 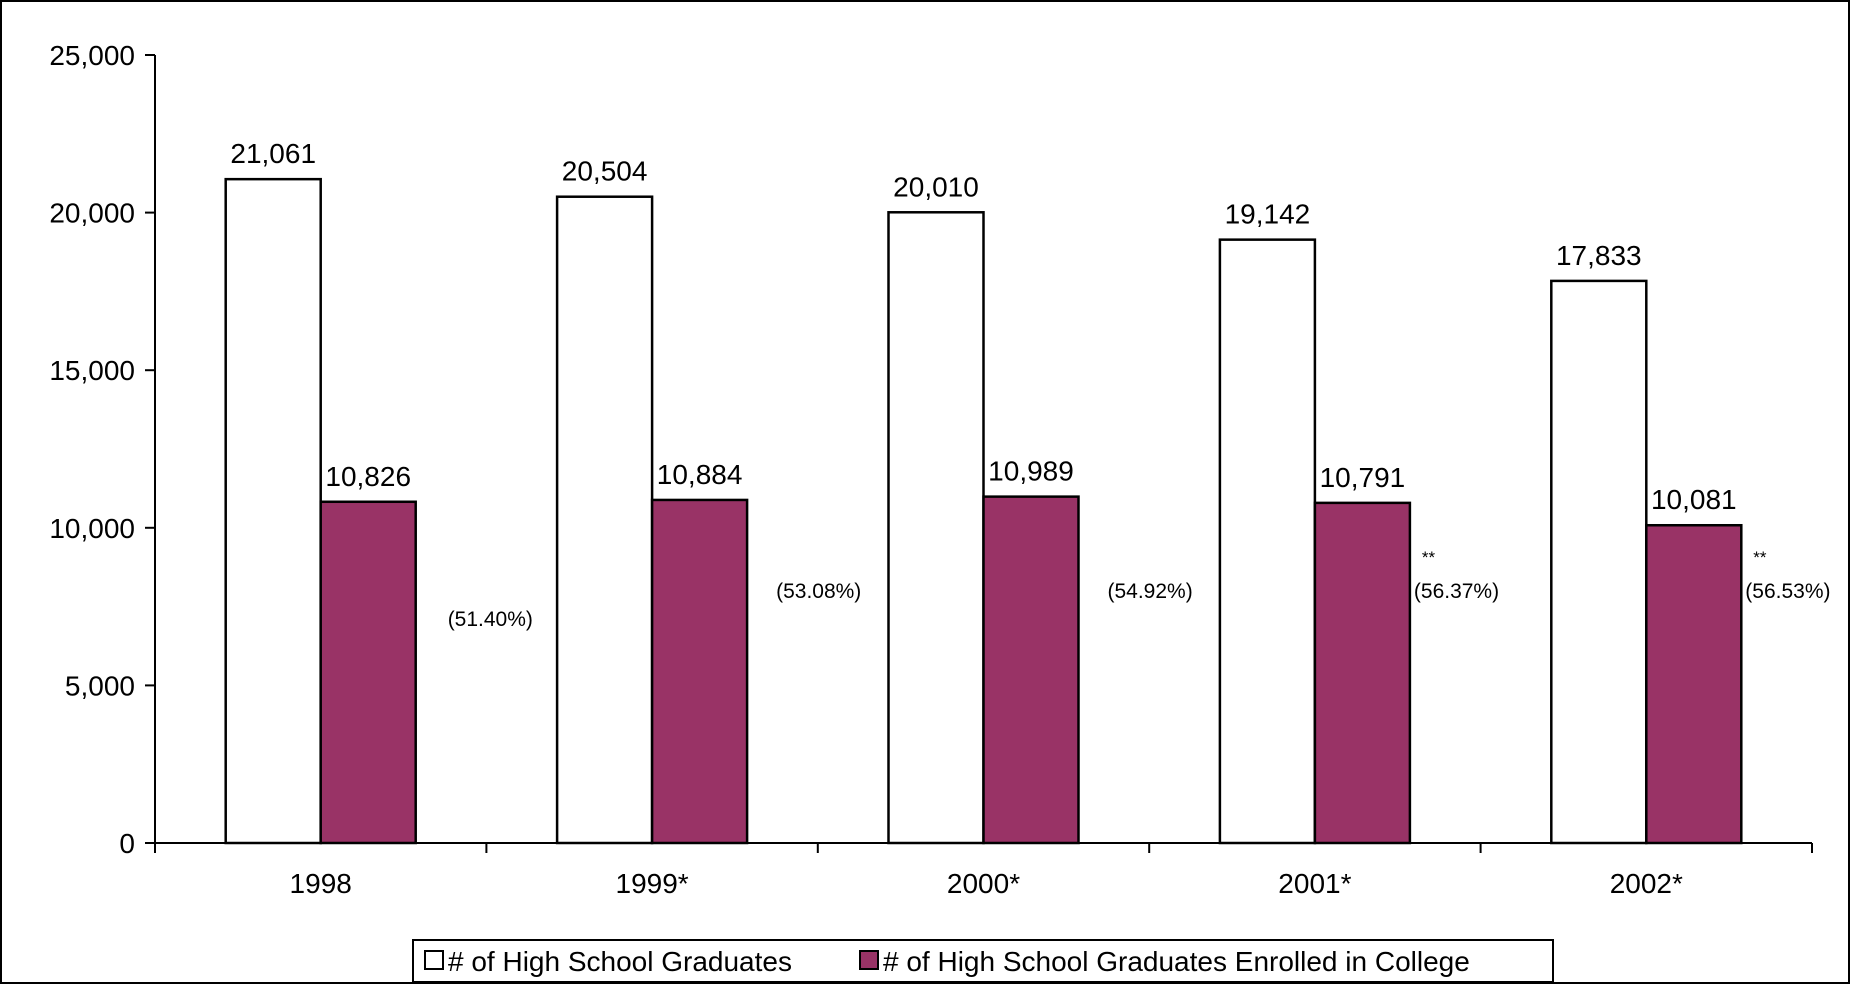 What do you see at coordinates (605, 171) in the screenshot?
I see `data-label-graduates-1: 20,504` at bounding box center [605, 171].